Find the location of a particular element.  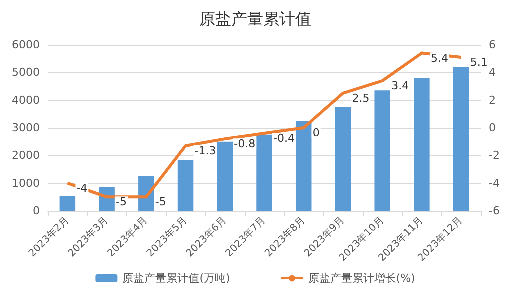

y-tick-label: 3000 is located at coordinates (26, 128).